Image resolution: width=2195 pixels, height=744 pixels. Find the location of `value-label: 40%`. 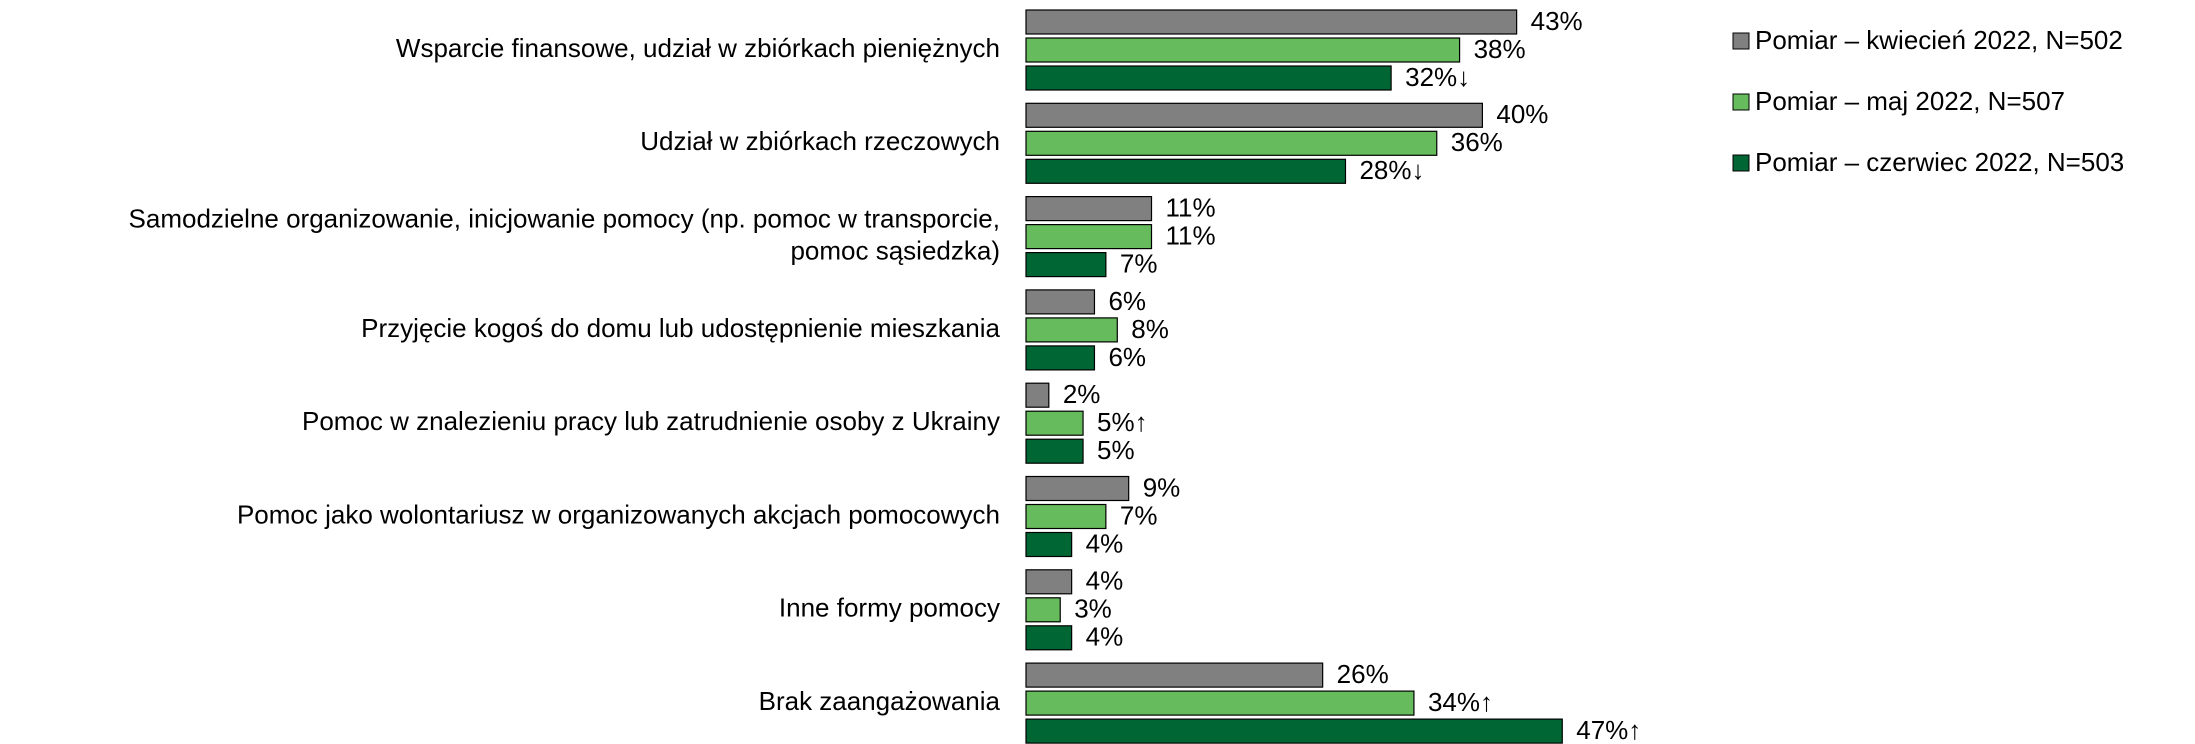

value-label: 40% is located at coordinates (1522, 114).